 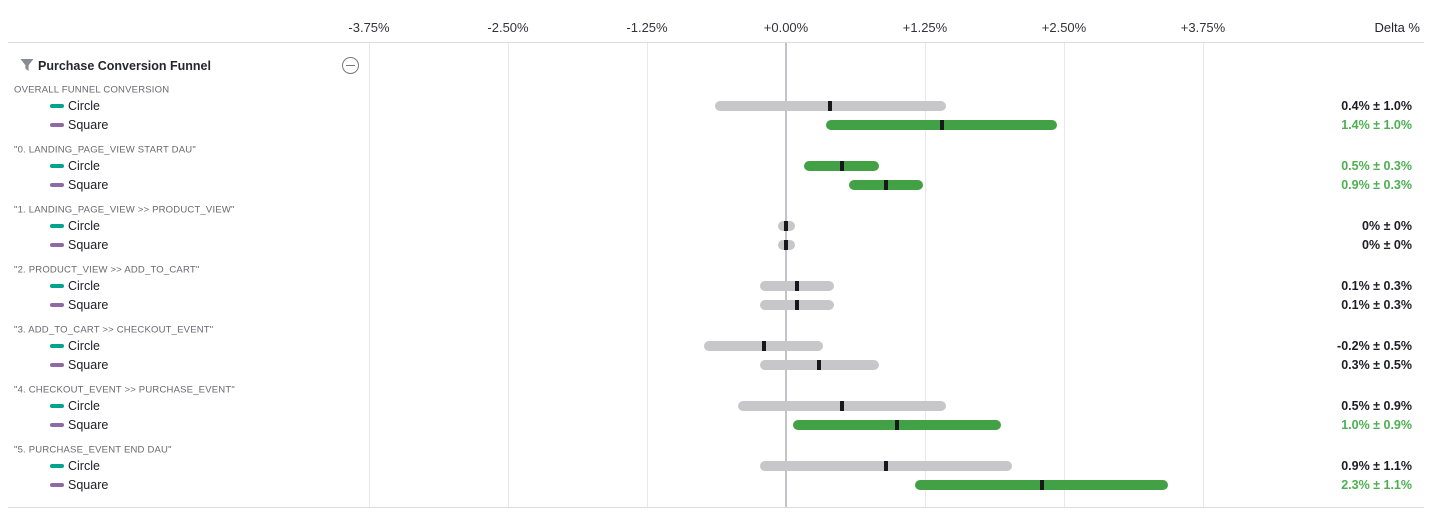 I want to click on filter-funnel-icon, so click(x=27, y=65).